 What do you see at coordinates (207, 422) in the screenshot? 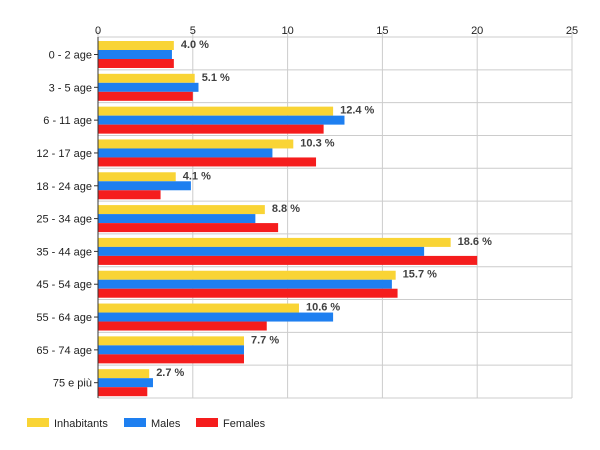
I see `legend-swatch-females` at bounding box center [207, 422].